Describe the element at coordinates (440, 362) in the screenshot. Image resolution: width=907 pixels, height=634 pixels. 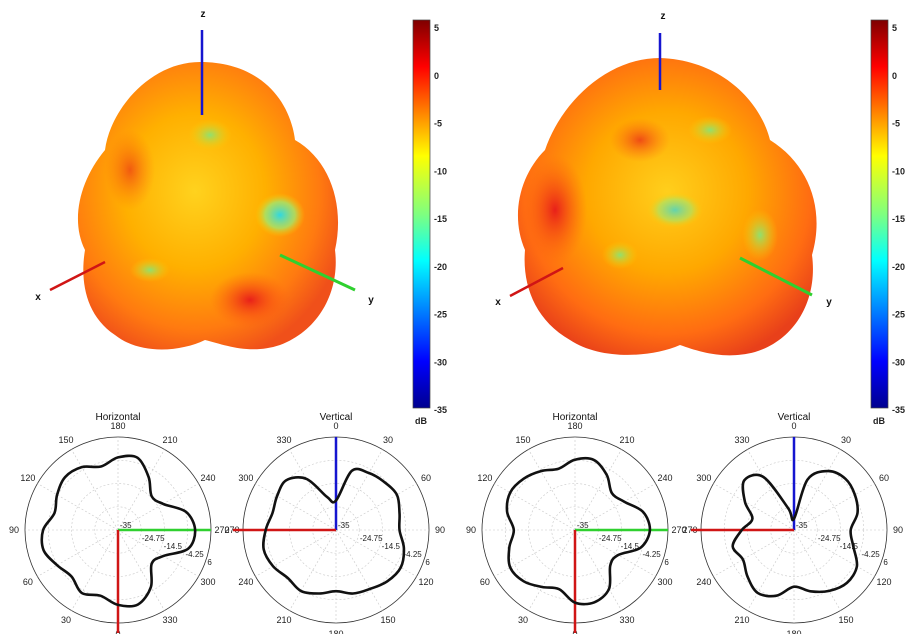
I see `colorbar-tick-label: -30` at that location.